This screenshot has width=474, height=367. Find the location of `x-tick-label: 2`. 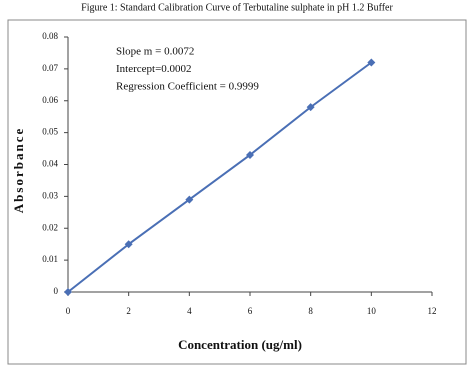

x-tick-label: 2 is located at coordinates (128, 311).